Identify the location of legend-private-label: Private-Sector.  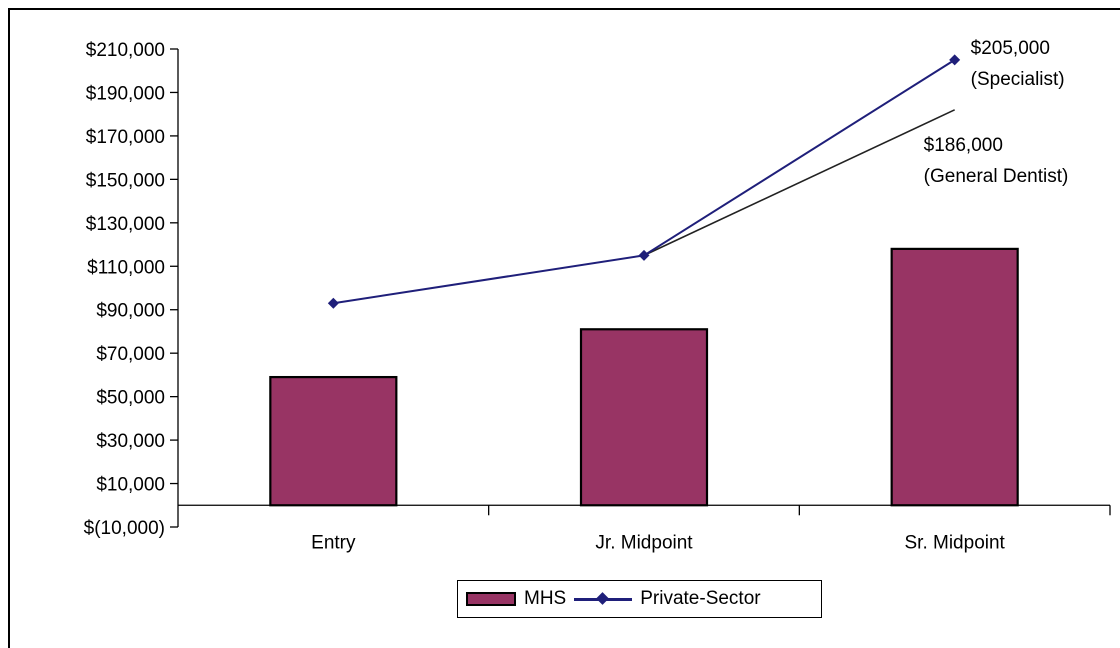
(700, 598).